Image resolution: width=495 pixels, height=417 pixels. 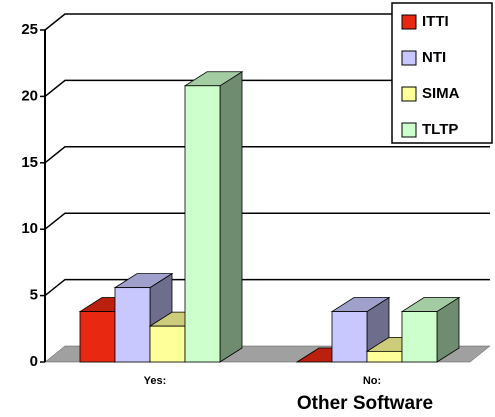 I want to click on legend-label: ITTI, so click(x=435, y=21).